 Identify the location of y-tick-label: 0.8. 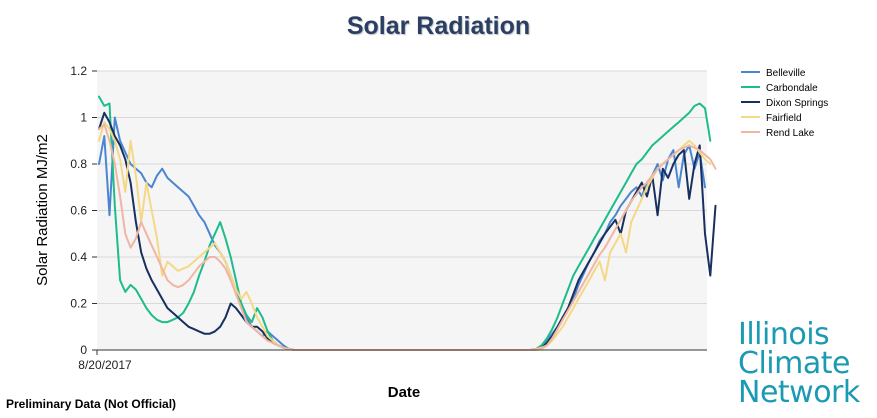
(78, 164).